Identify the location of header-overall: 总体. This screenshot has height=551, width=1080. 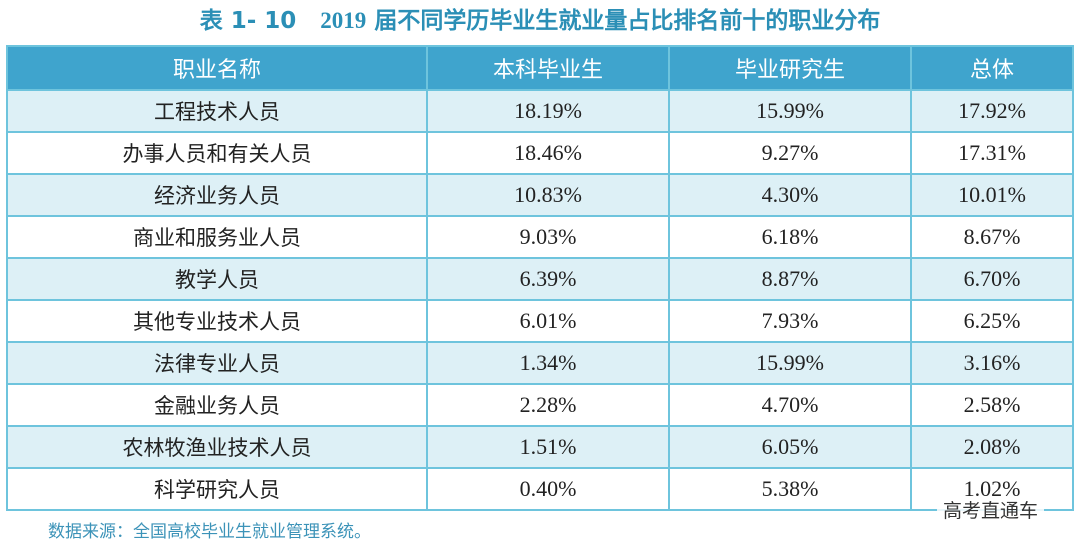
(992, 68).